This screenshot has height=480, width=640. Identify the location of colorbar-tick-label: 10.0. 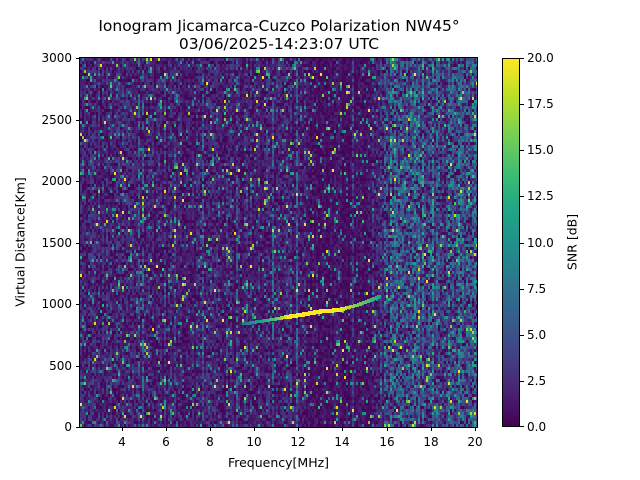
(540, 243).